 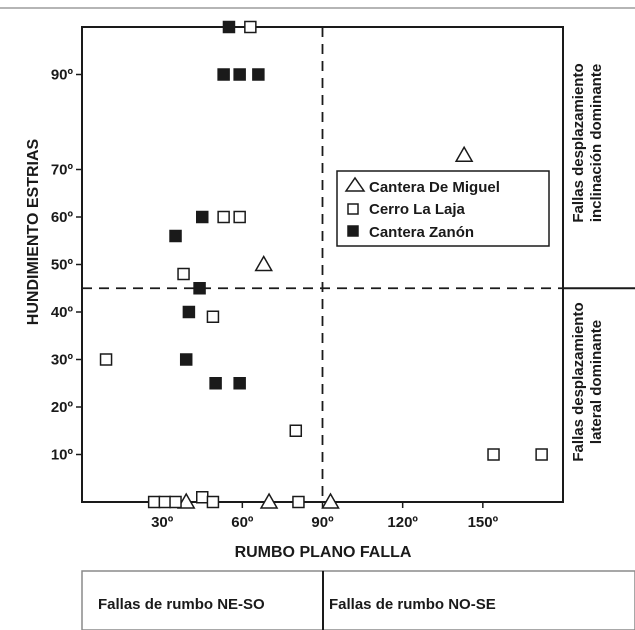 What do you see at coordinates (596, 143) in the screenshot?
I see `upper-quadrant-label-line2: inclinación dominante` at bounding box center [596, 143].